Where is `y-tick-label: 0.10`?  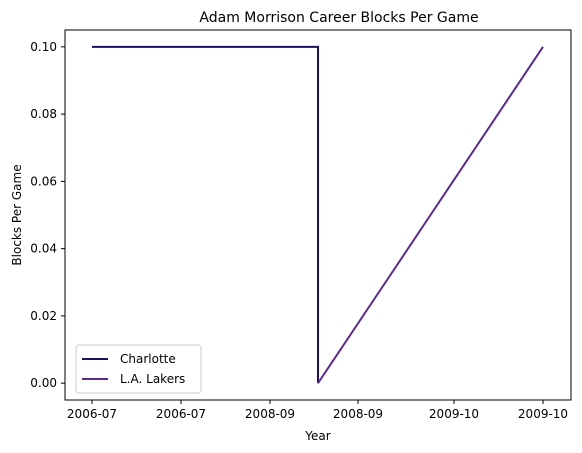 y-tick-label: 0.10 is located at coordinates (43, 47).